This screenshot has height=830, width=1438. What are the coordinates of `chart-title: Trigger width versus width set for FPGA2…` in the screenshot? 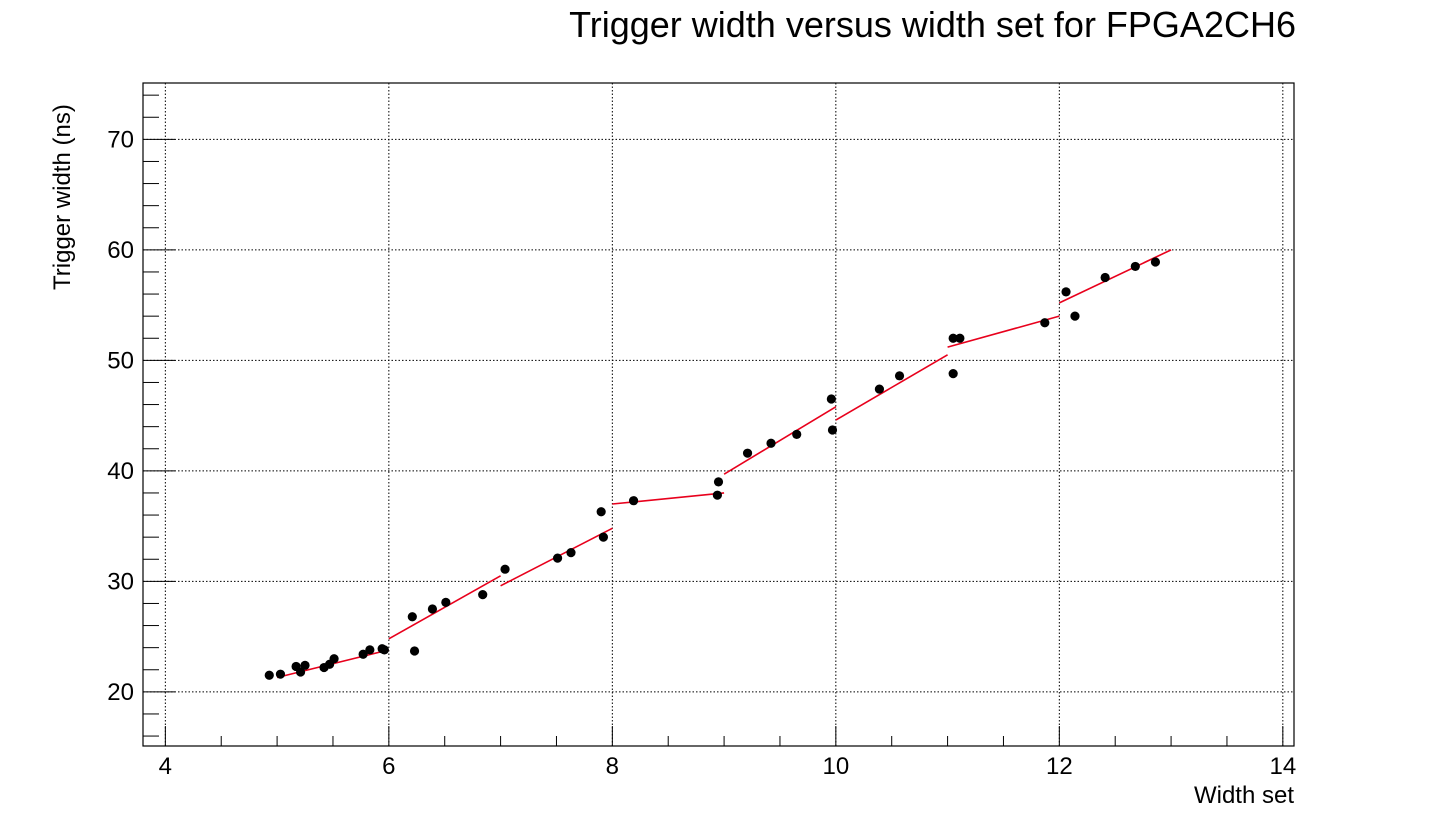 It's located at (932, 24).